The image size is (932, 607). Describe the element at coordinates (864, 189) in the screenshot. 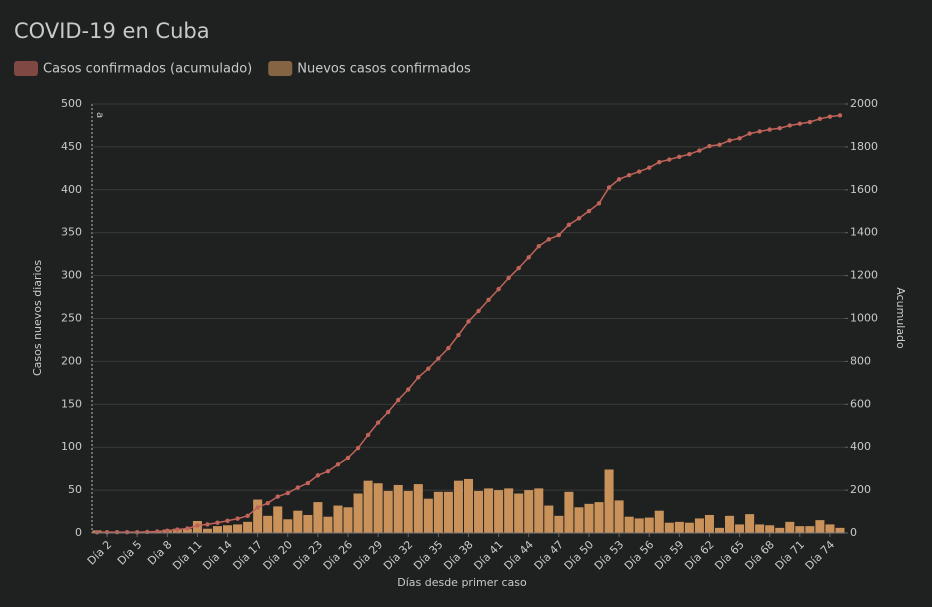

I see `y2-tick-label: 1600` at that location.